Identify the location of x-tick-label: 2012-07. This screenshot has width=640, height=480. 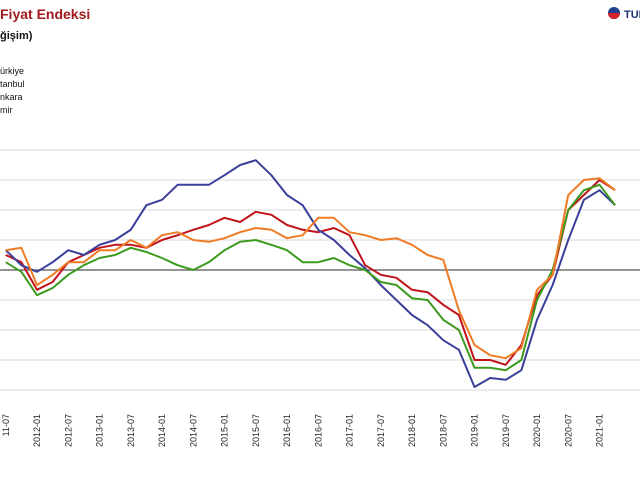
(68, 430).